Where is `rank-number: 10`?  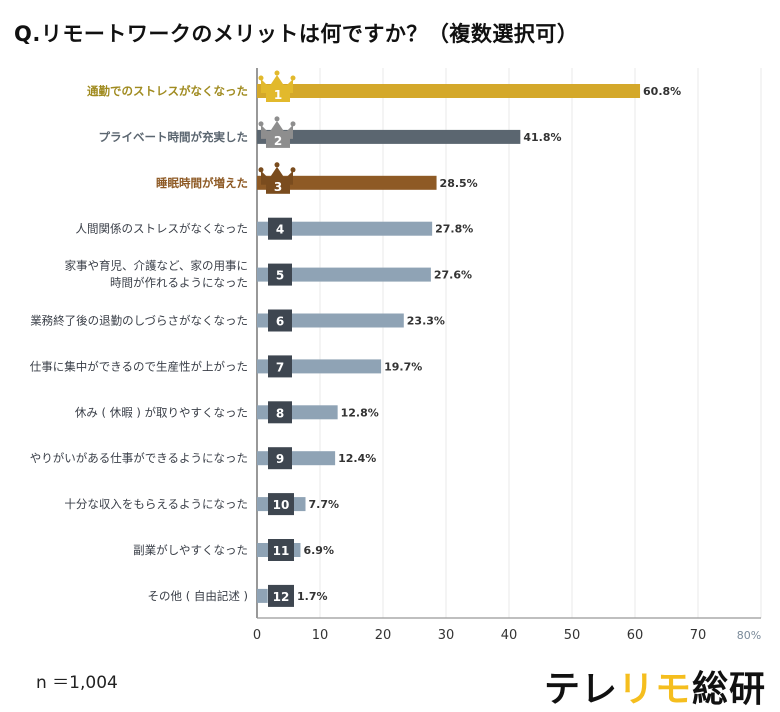 rank-number: 10 is located at coordinates (281, 505).